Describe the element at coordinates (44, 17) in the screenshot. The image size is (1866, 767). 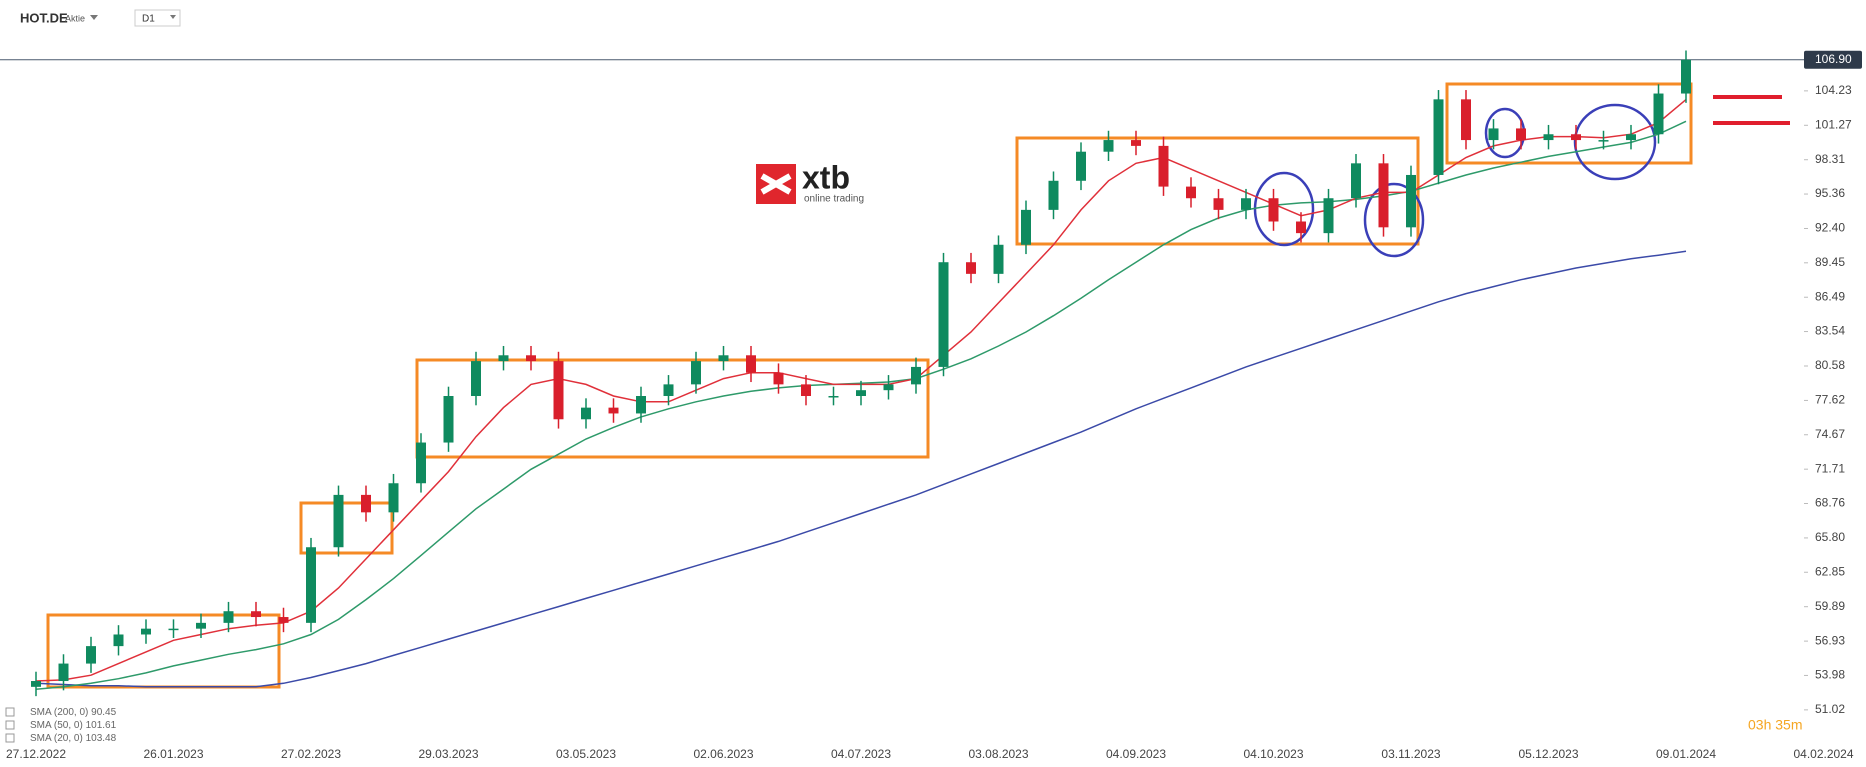
I see `symbol: HOT.DE` at that location.